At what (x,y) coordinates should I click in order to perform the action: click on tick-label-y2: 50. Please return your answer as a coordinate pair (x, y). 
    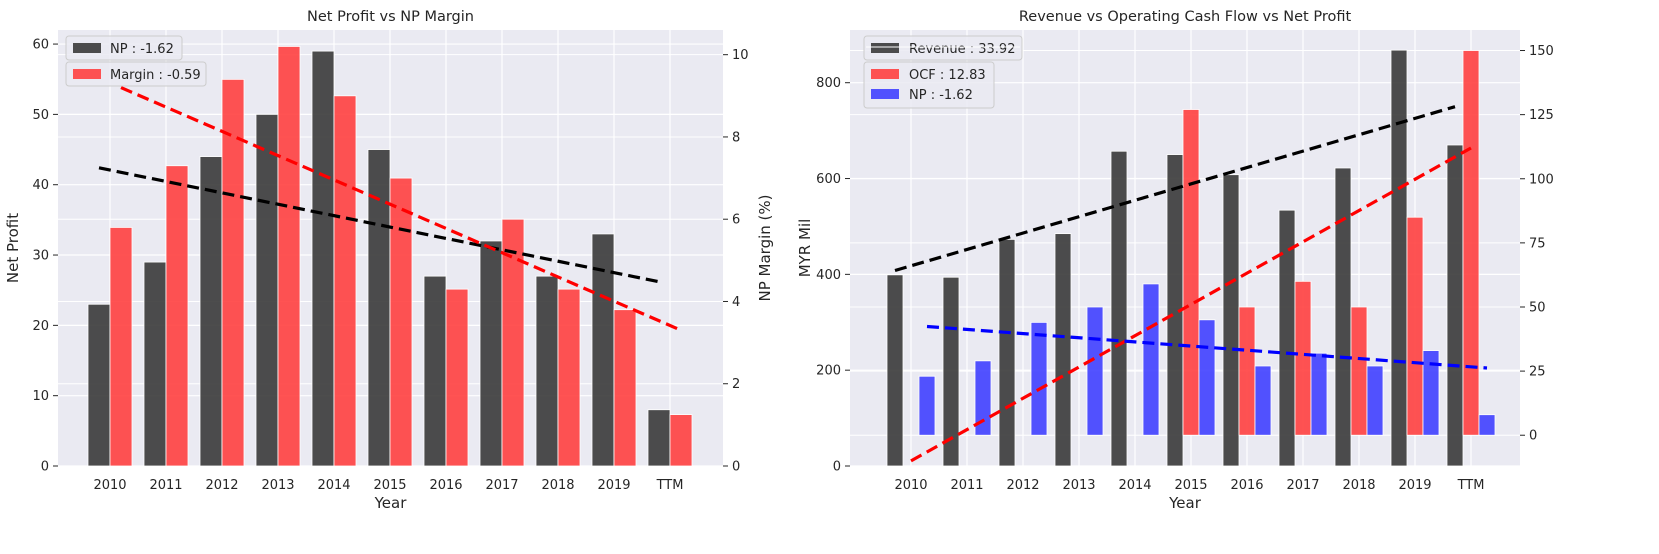
    Looking at the image, I should click on (1537, 307).